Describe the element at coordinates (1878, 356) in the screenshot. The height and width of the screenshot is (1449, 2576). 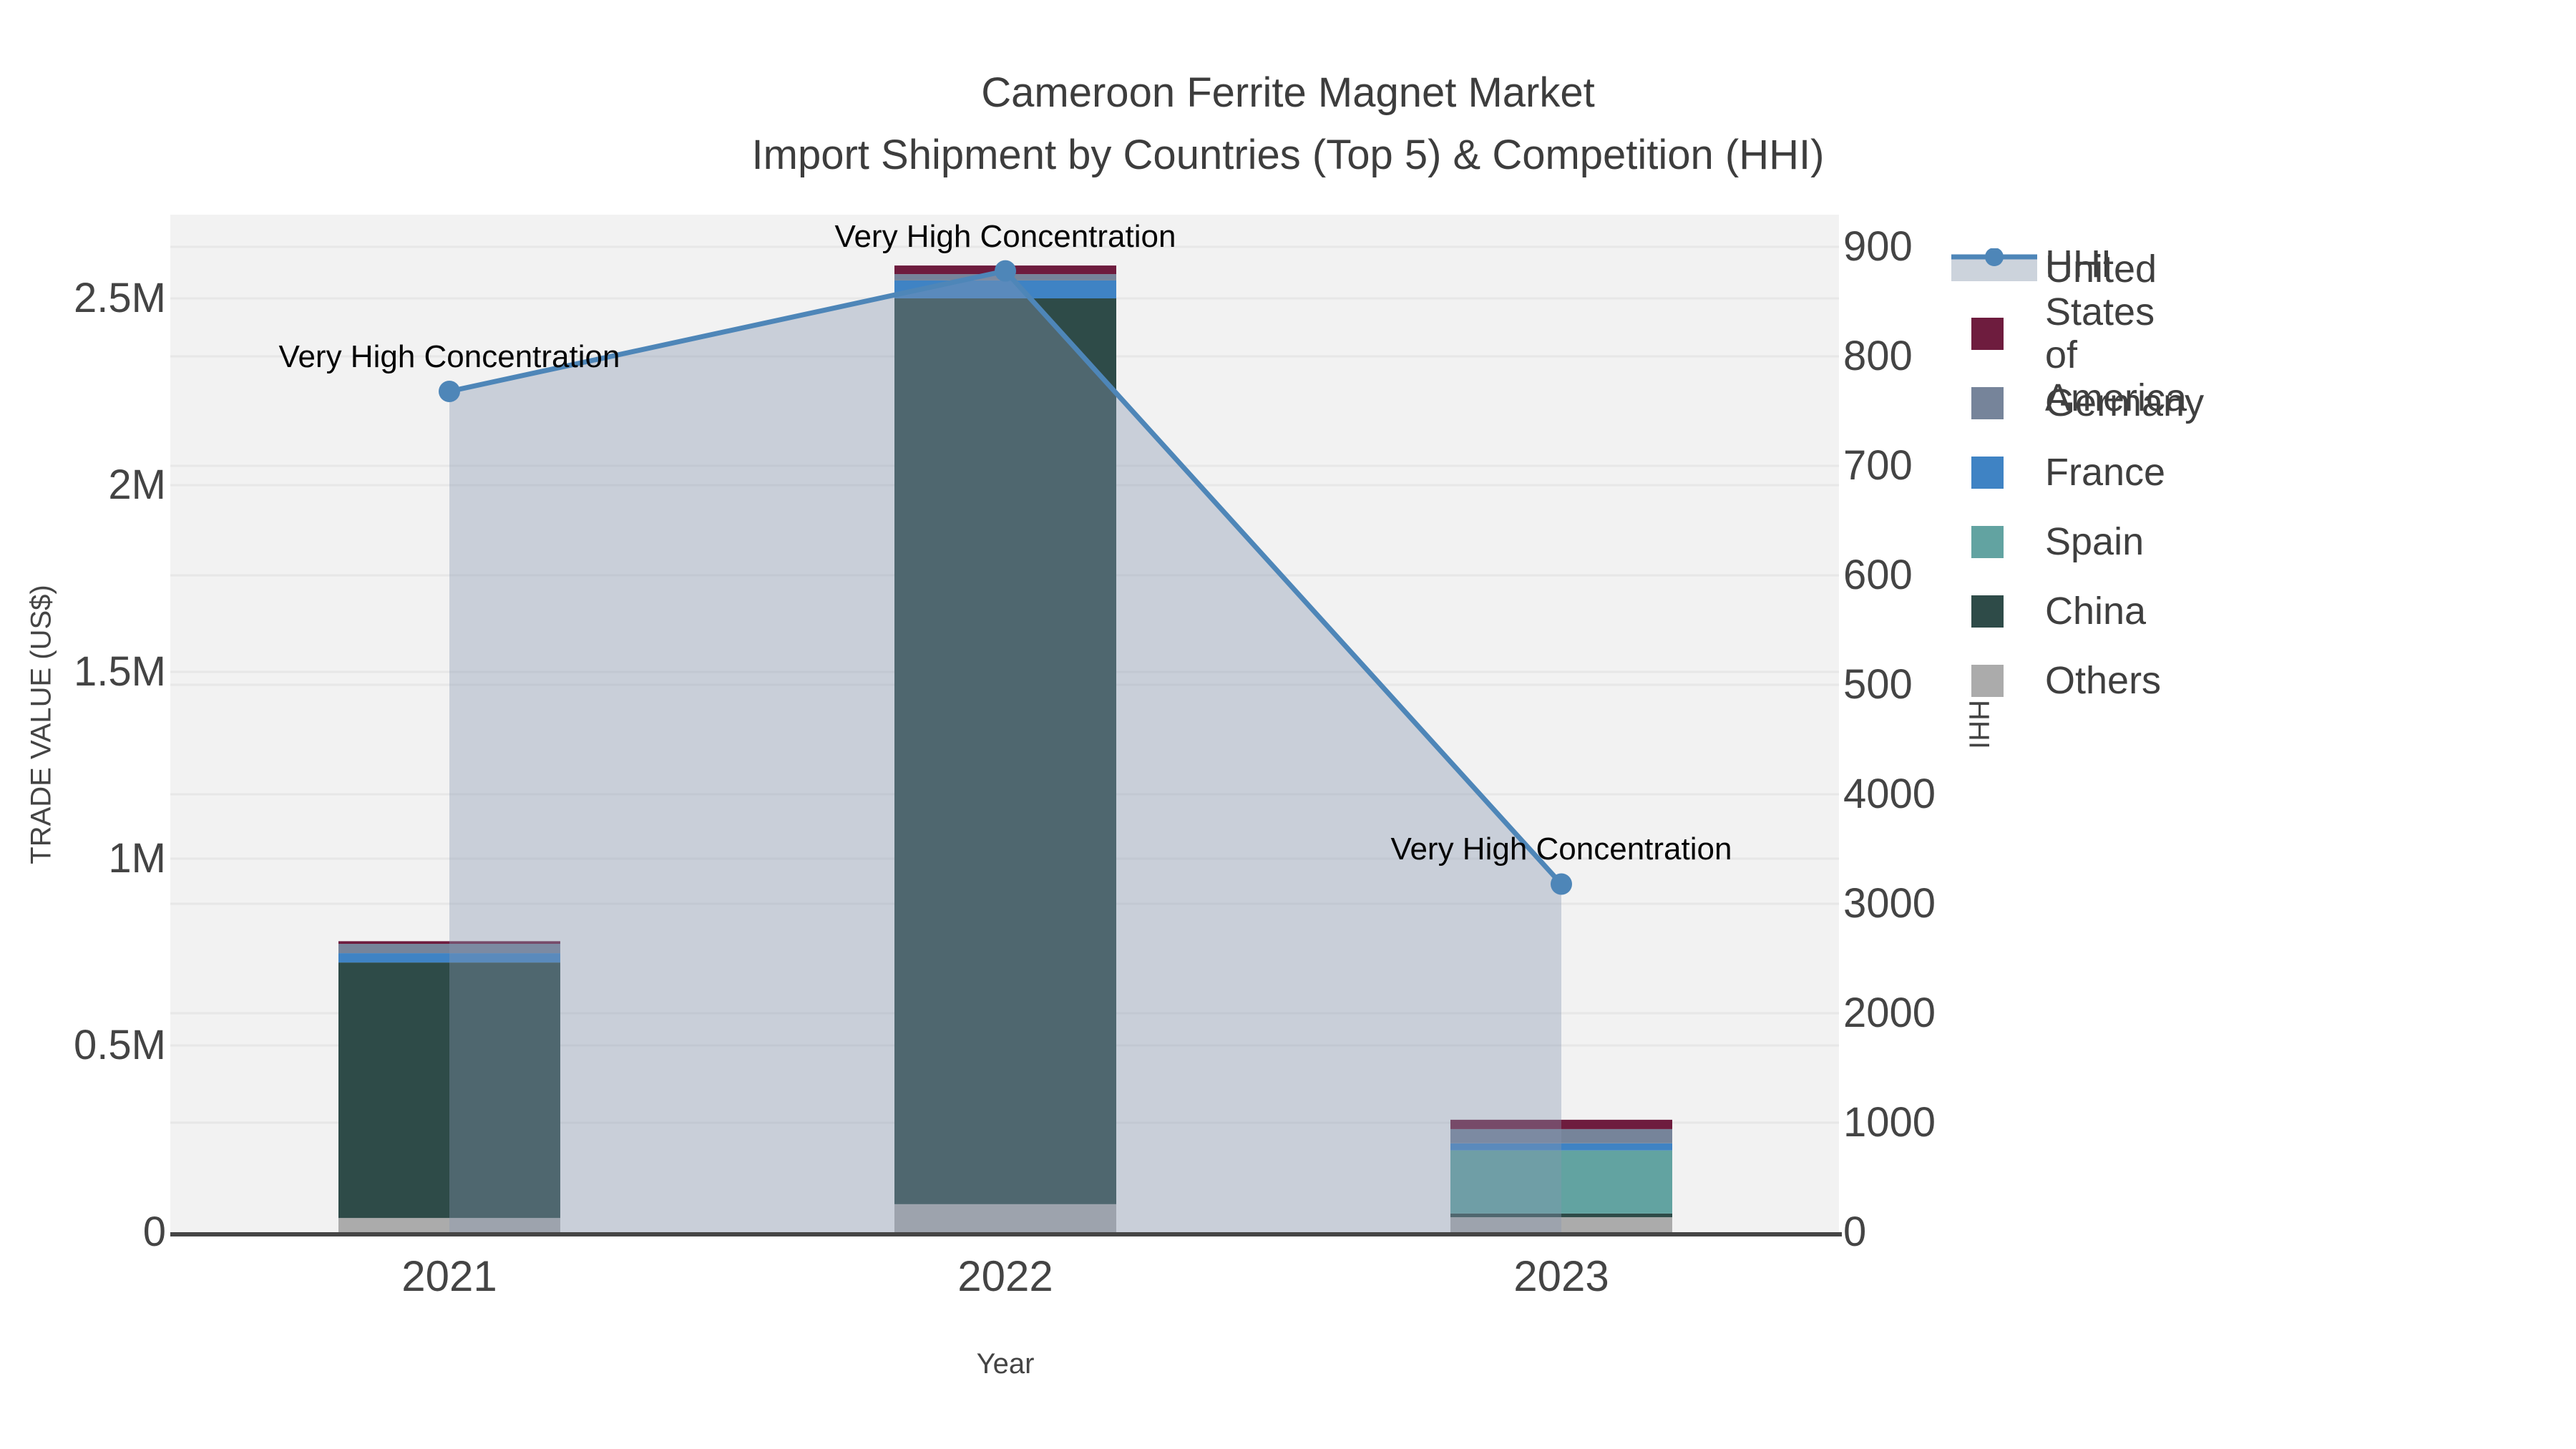
I see `y-right-tick-800: 800` at that location.